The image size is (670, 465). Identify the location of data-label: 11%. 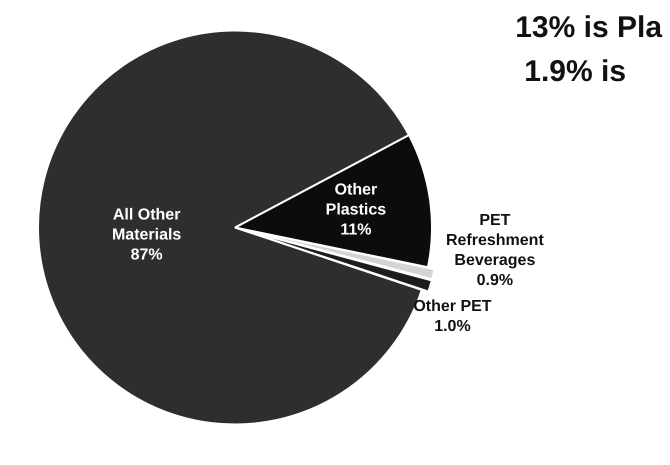
(356, 230).